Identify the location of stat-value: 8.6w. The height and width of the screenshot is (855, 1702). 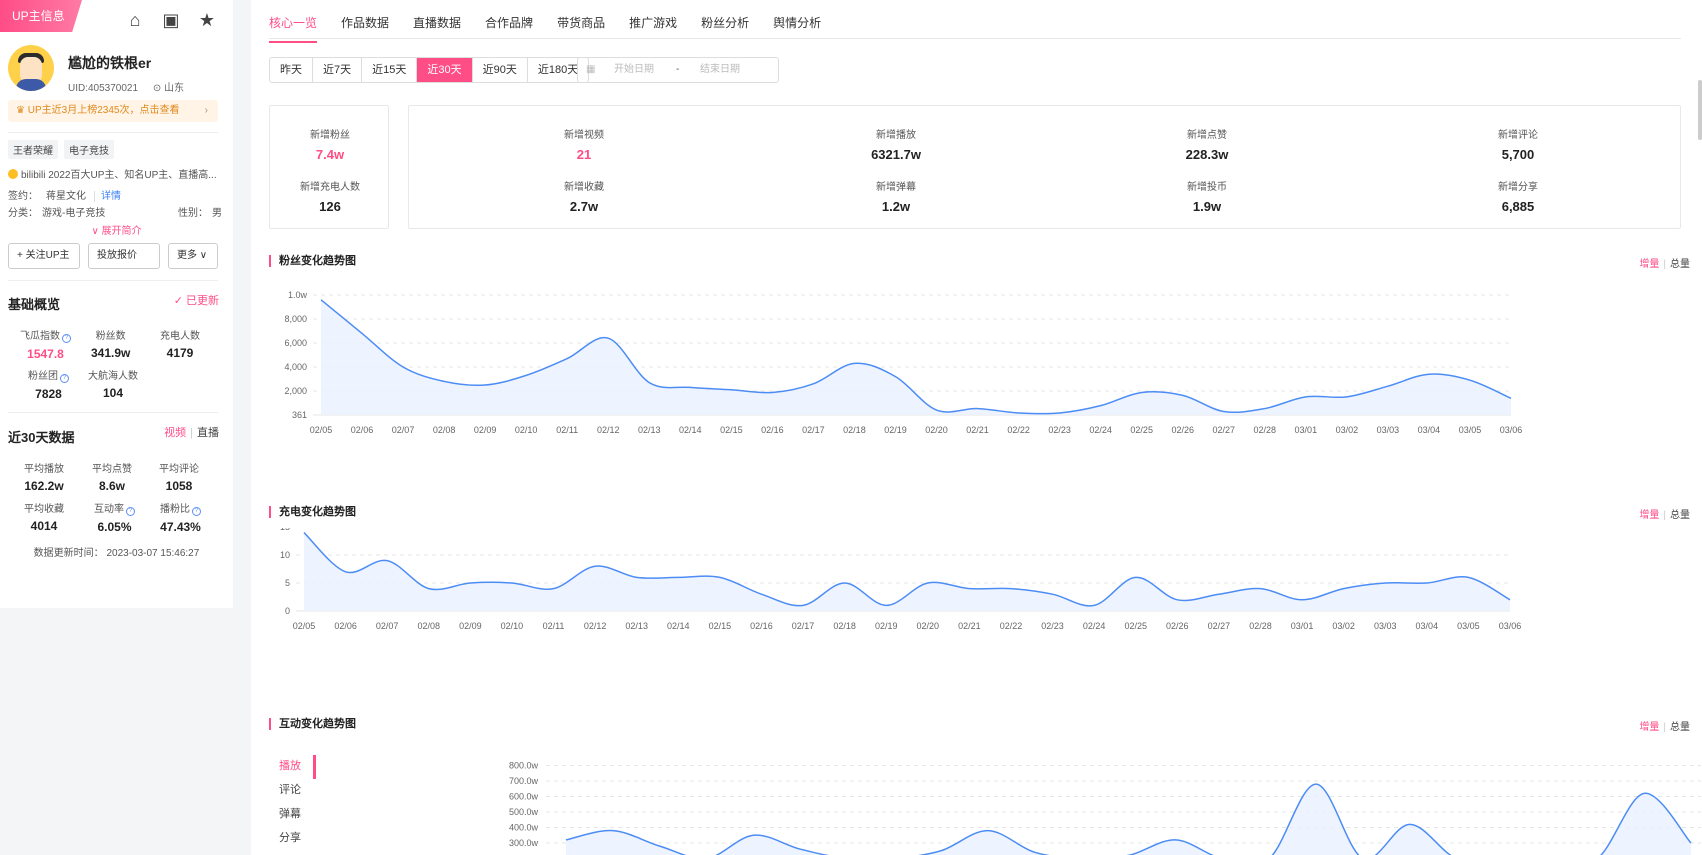
(111, 486).